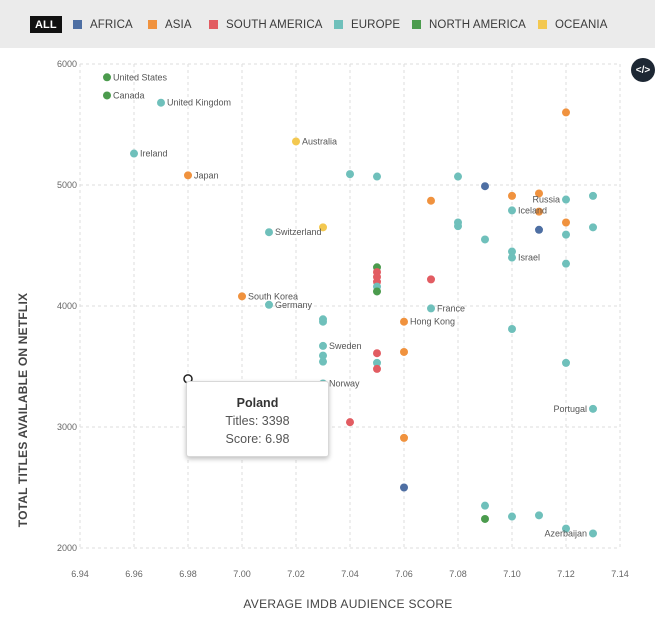 This screenshot has width=655, height=623. I want to click on point-label: Ireland, so click(154, 154).